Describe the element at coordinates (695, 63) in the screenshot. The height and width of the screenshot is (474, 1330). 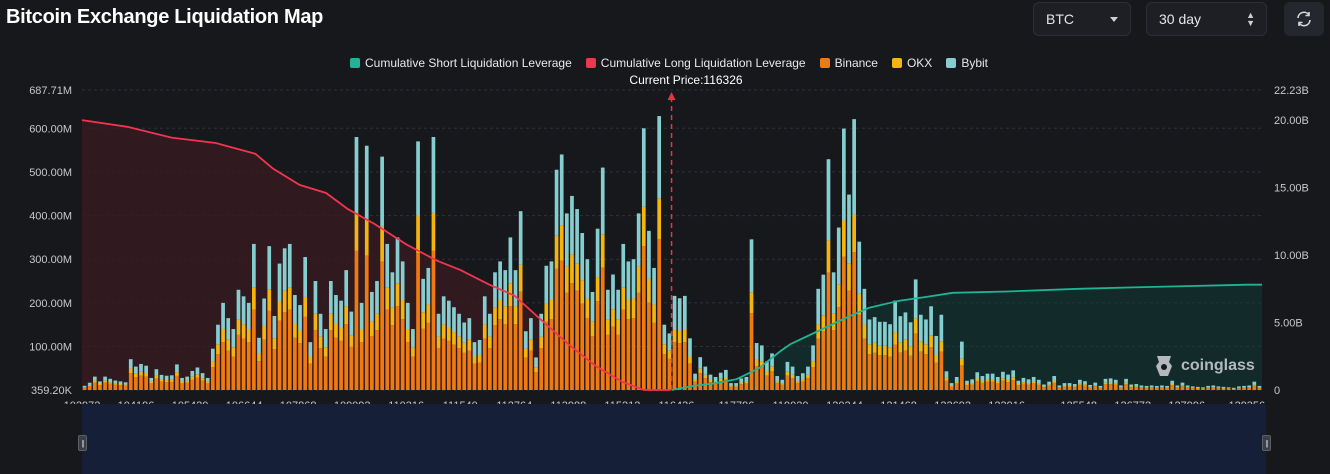
I see `legend-long: Cumulative Long Liquidation Leverage` at that location.